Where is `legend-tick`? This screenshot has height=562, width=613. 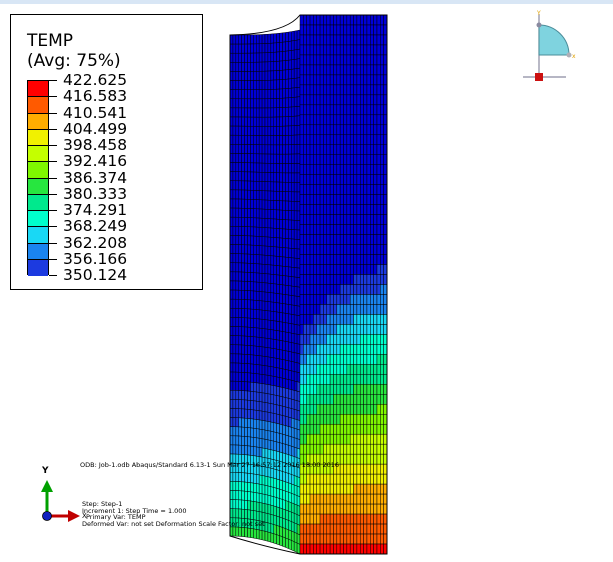 legend-tick is located at coordinates (53, 210).